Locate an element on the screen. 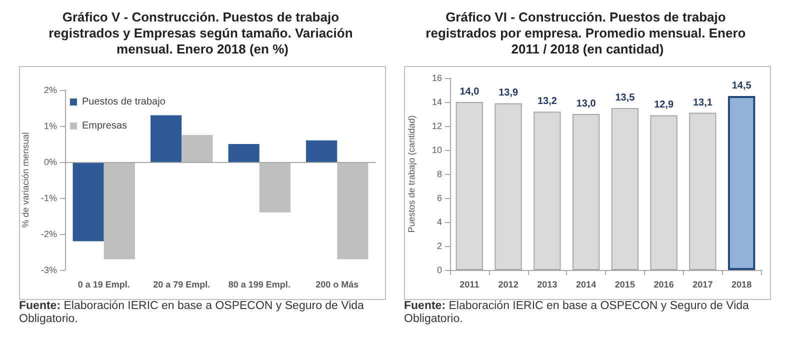 The image size is (800, 346). x-tick-label: 80 a 199 Empl. is located at coordinates (259, 285).